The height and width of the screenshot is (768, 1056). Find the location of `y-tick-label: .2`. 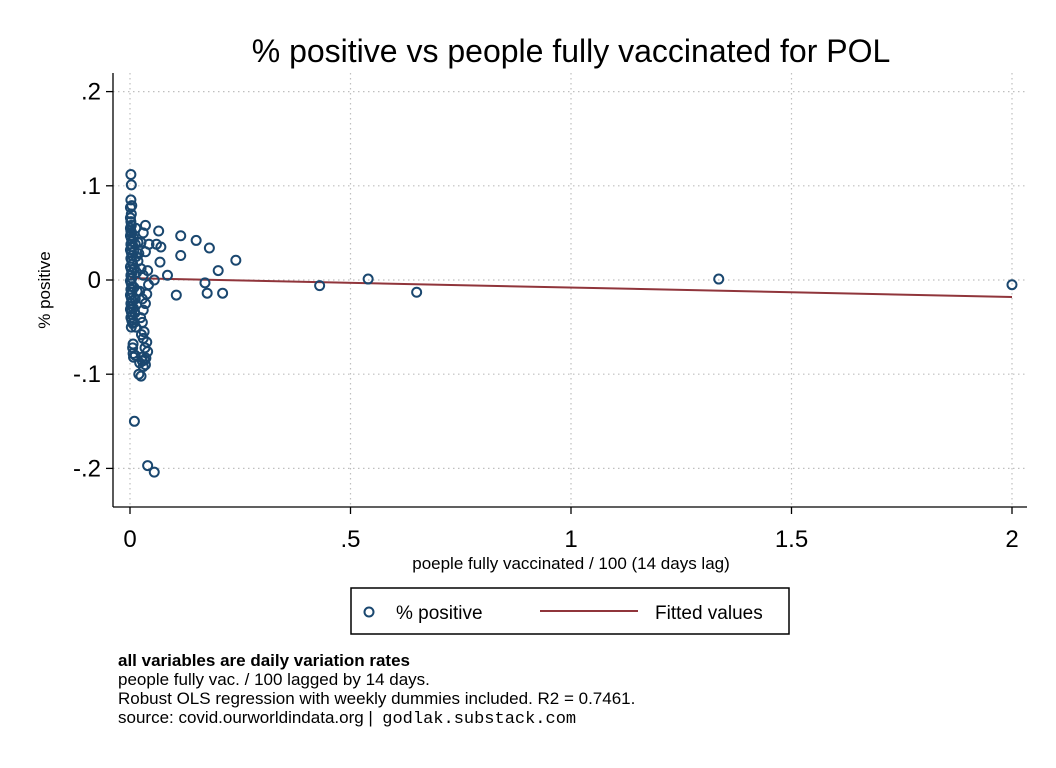

y-tick-label: .2 is located at coordinates (91, 92).